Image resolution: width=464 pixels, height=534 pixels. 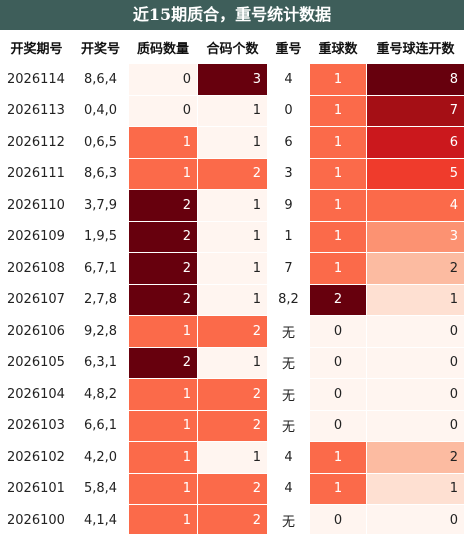 What do you see at coordinates (36, 142) in the screenshot?
I see `table-cell: 2026112` at bounding box center [36, 142].